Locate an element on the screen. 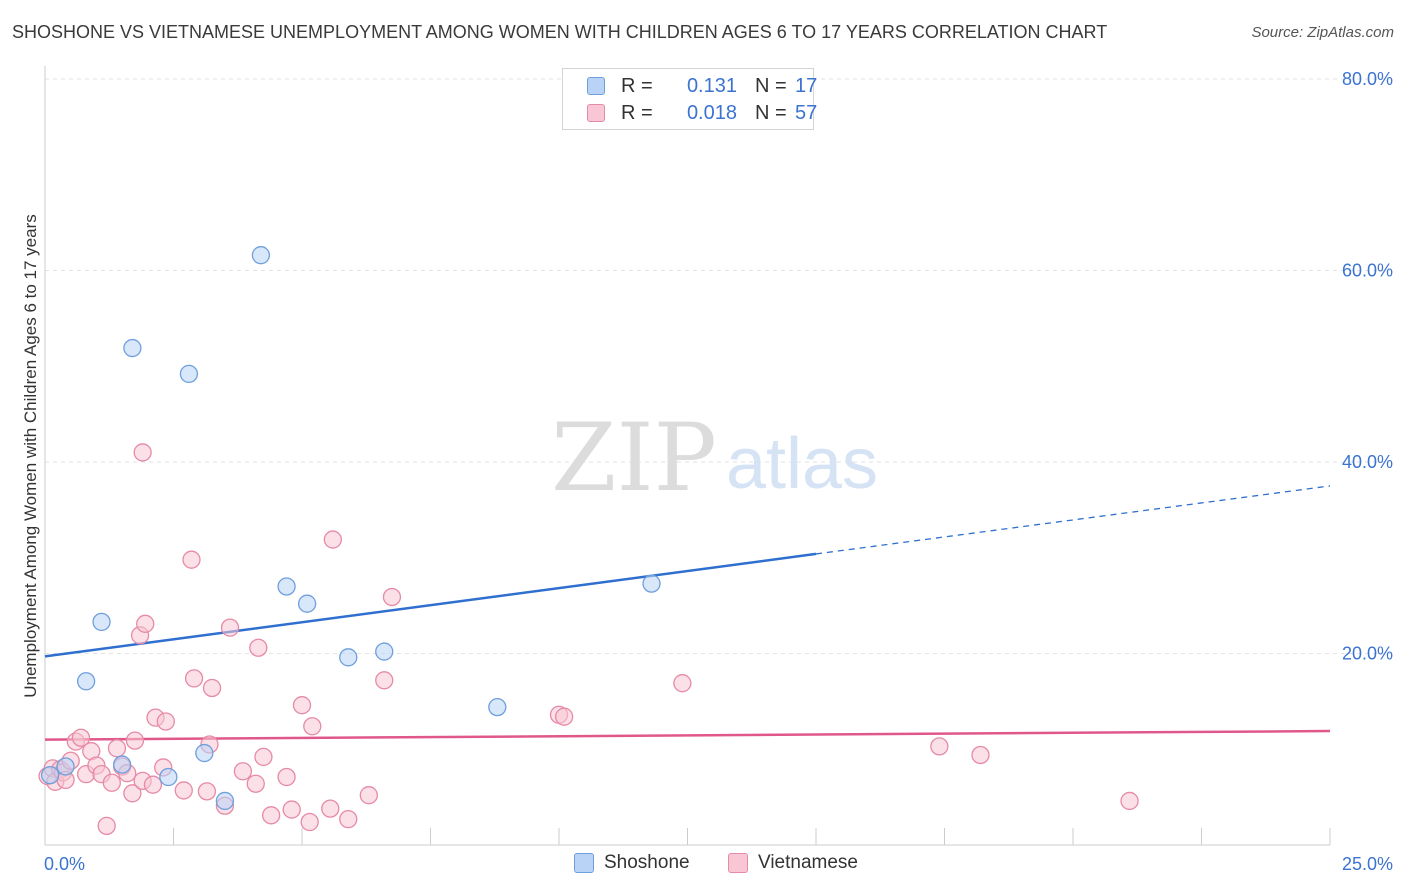 The width and height of the screenshot is (1406, 892). legend-r-value: 0.131 is located at coordinates (711, 86).